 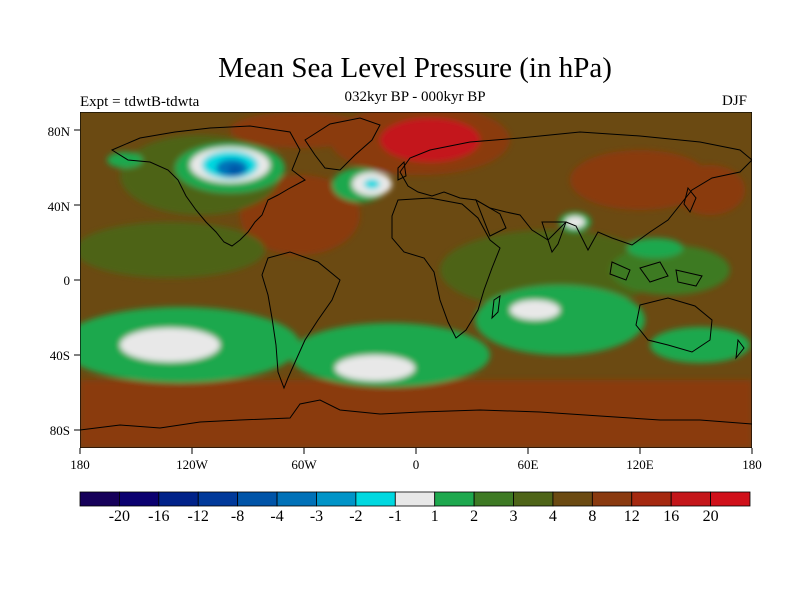 What do you see at coordinates (415, 68) in the screenshot?
I see `map-title: Mean Sea Level Pressure (in hPa)` at bounding box center [415, 68].